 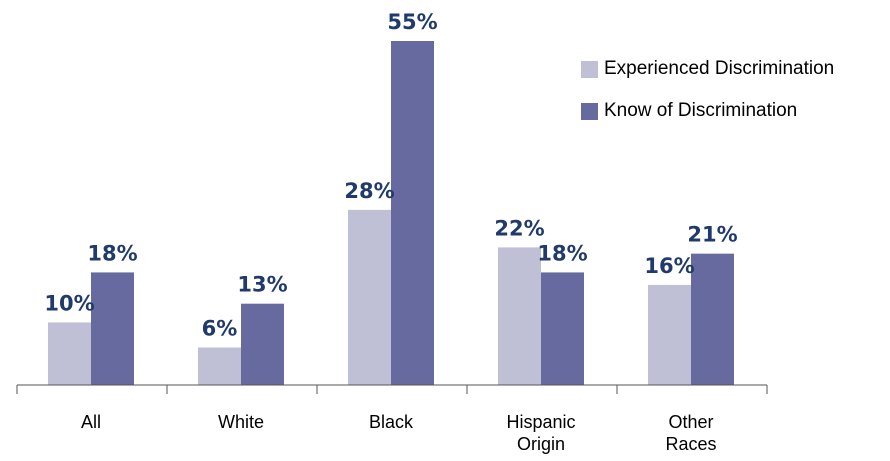 I want to click on legend-item-experienced: Experienced Discrimination, so click(x=707, y=69).